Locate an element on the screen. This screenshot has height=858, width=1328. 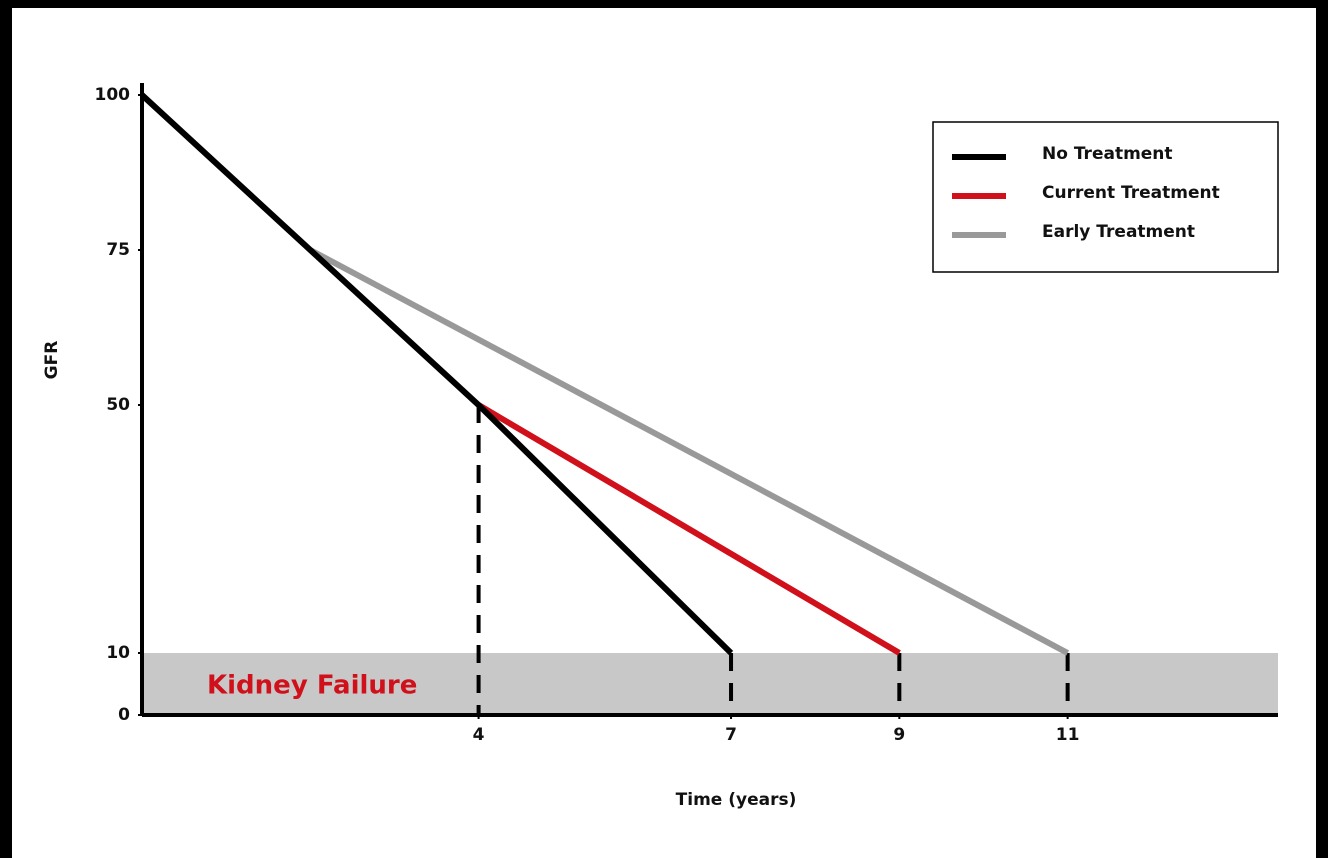
y-axis-label: GFR is located at coordinates (52, 360).